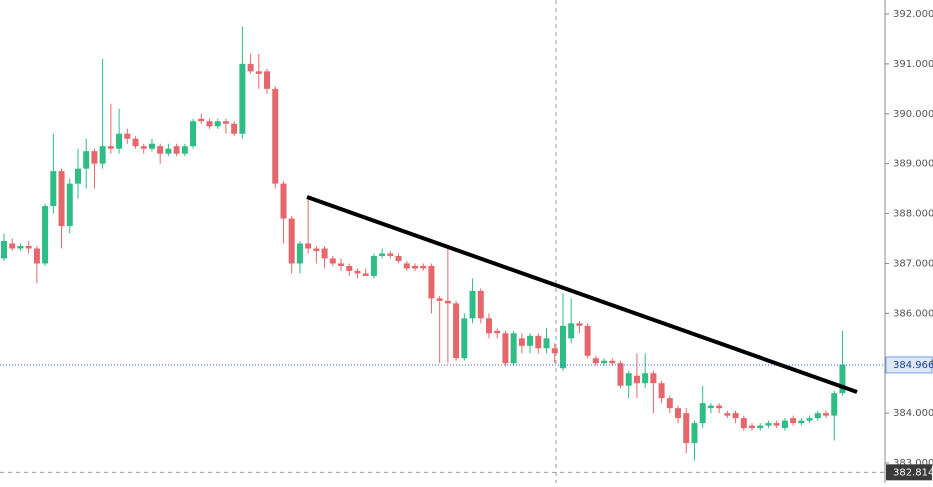 Image resolution: width=933 pixels, height=487 pixels. What do you see at coordinates (913, 14) in the screenshot?
I see `y-tick-label: 392.000` at bounding box center [913, 14].